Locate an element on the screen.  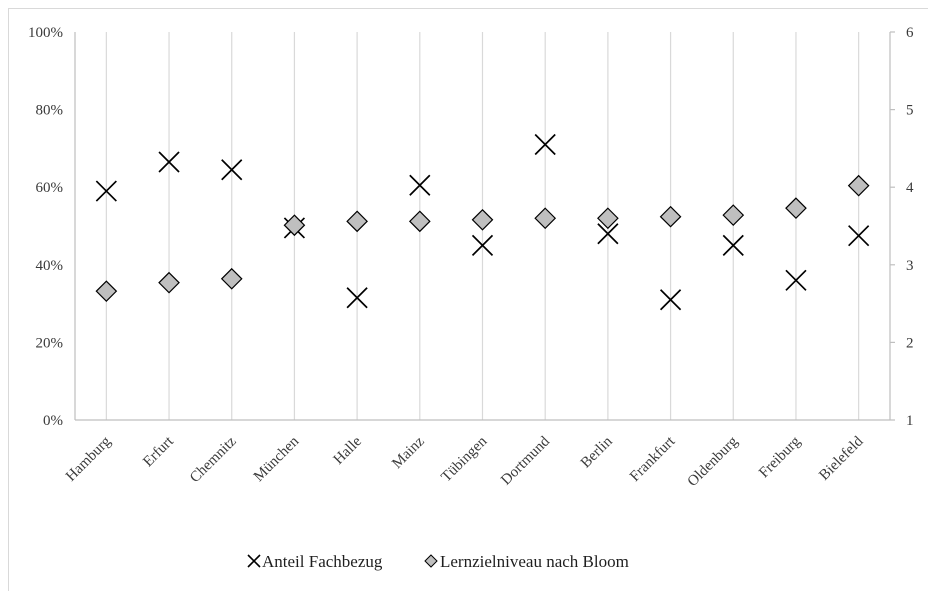
x-category-label: Freiburg is located at coordinates (780, 457).